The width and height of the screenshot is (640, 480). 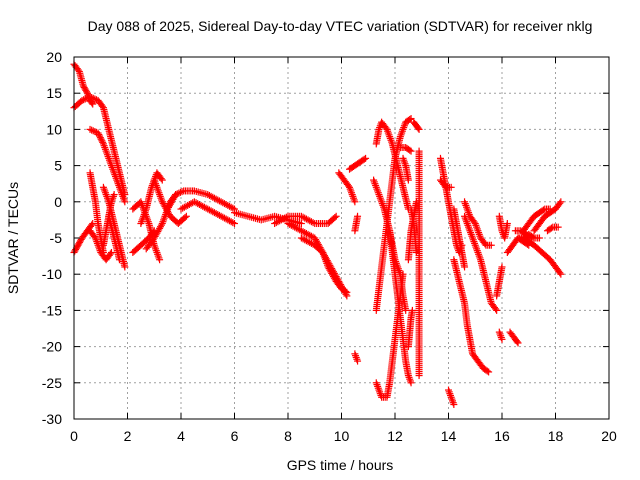 What do you see at coordinates (58, 166) in the screenshot?
I see `y-tick-label: 5` at bounding box center [58, 166].